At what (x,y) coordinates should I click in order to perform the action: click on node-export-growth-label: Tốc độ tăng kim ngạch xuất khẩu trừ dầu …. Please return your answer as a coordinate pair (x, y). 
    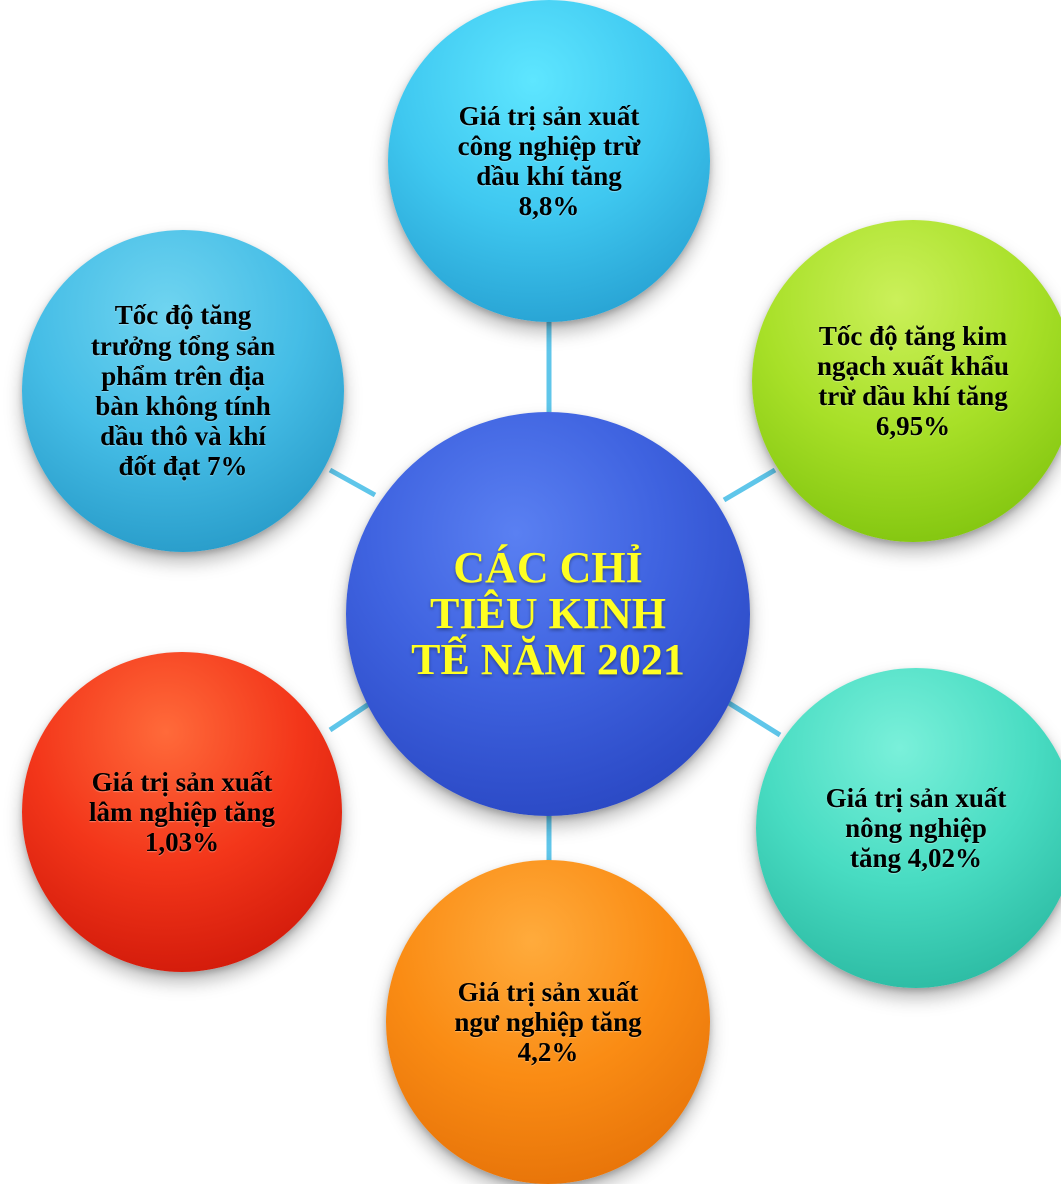
    Looking at the image, I should click on (913, 381).